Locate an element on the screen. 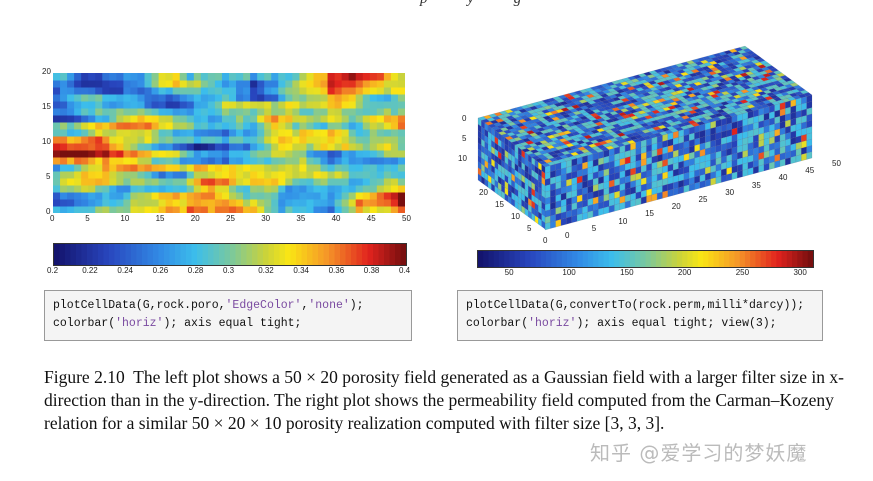  x-tick-label: 10 is located at coordinates (125, 218).